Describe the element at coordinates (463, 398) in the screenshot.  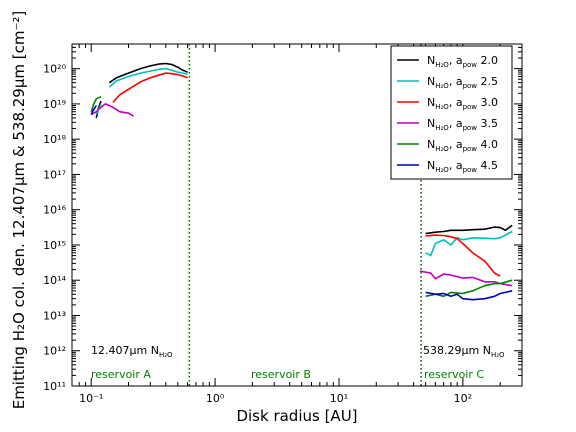
I see `x-tick-label: 10²` at that location.